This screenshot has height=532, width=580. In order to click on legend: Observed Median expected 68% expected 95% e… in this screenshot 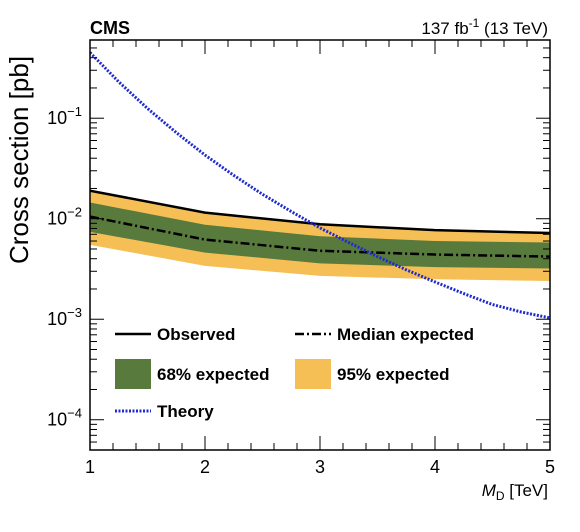, I will do `click(294, 373)`.